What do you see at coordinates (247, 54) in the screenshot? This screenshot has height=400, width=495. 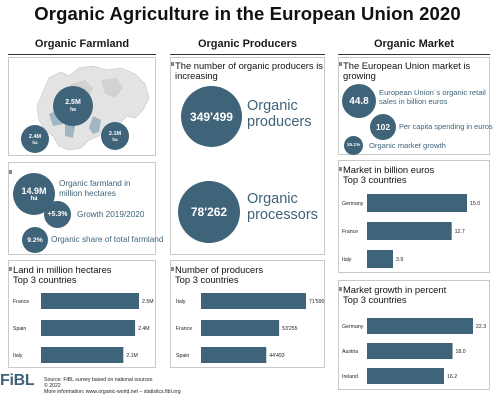 I see `column-rule-producers` at bounding box center [247, 54].